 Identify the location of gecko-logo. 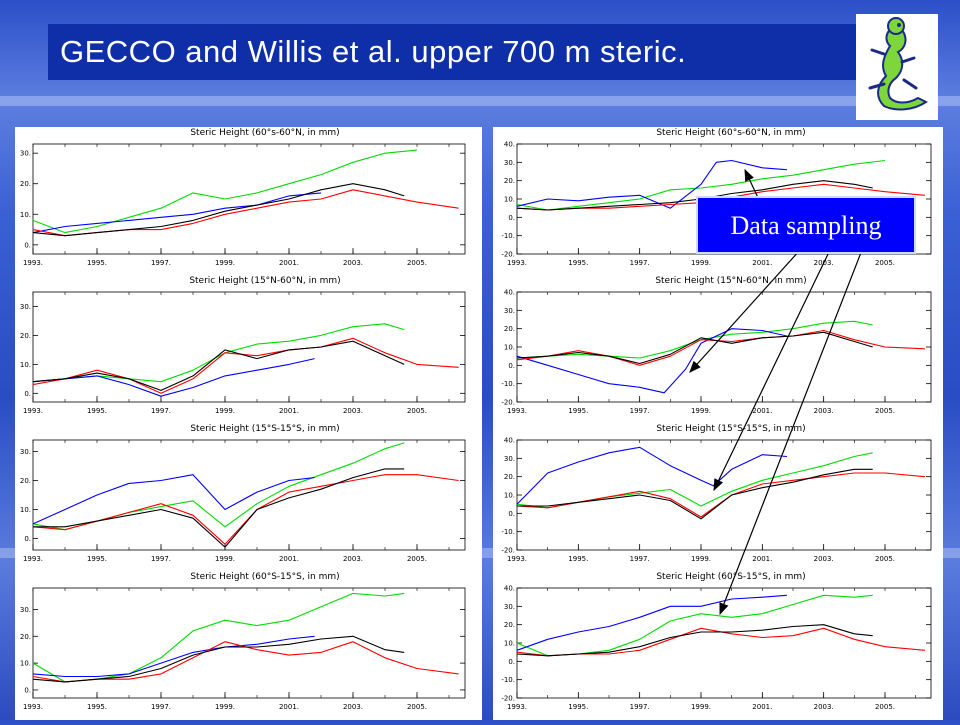
(897, 67).